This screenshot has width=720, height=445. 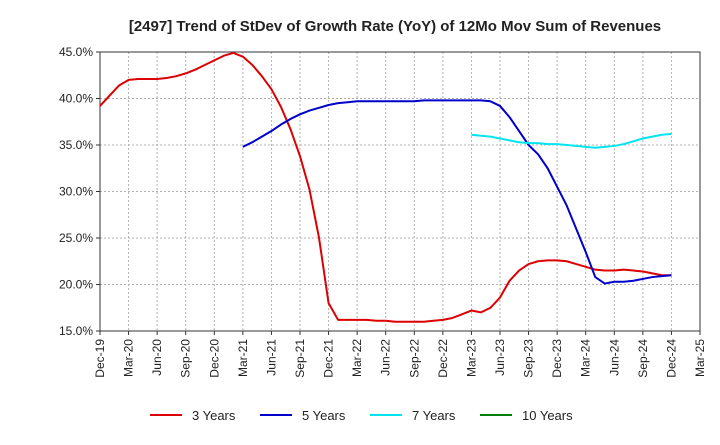 What do you see at coordinates (76, 145) in the screenshot?
I see `y-tick-label: 35.0%` at bounding box center [76, 145].